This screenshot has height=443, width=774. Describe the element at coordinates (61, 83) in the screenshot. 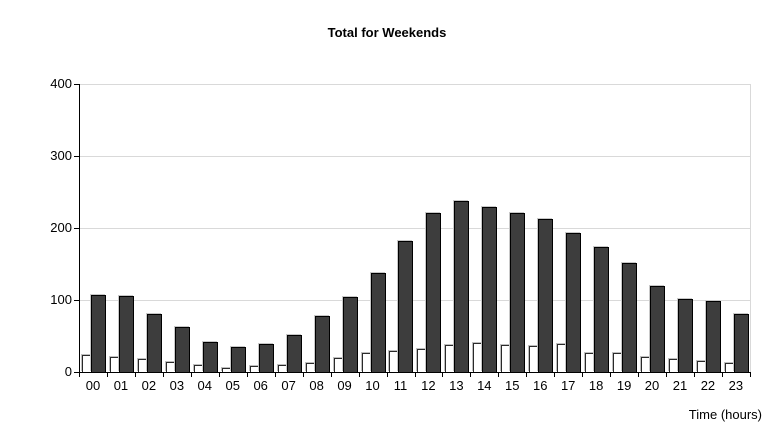

I see `y-axis-tick-label: 400` at that location.